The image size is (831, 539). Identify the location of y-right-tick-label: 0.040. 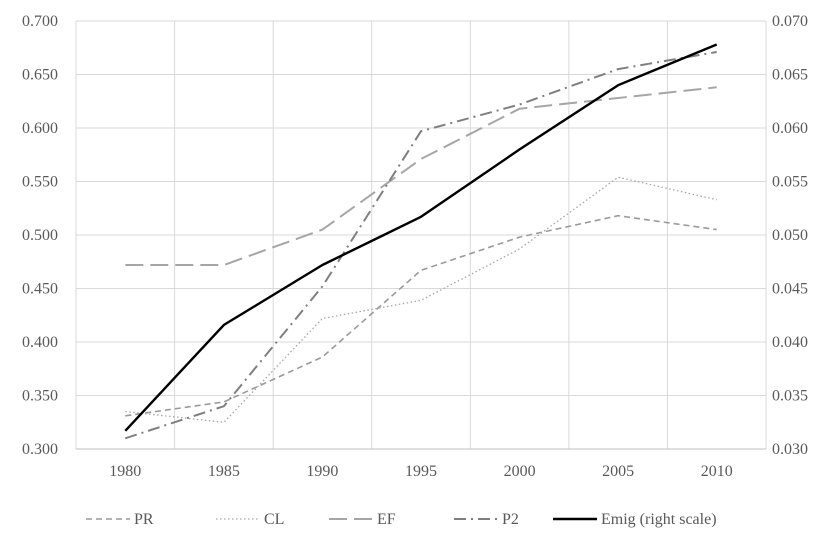
(790, 342).